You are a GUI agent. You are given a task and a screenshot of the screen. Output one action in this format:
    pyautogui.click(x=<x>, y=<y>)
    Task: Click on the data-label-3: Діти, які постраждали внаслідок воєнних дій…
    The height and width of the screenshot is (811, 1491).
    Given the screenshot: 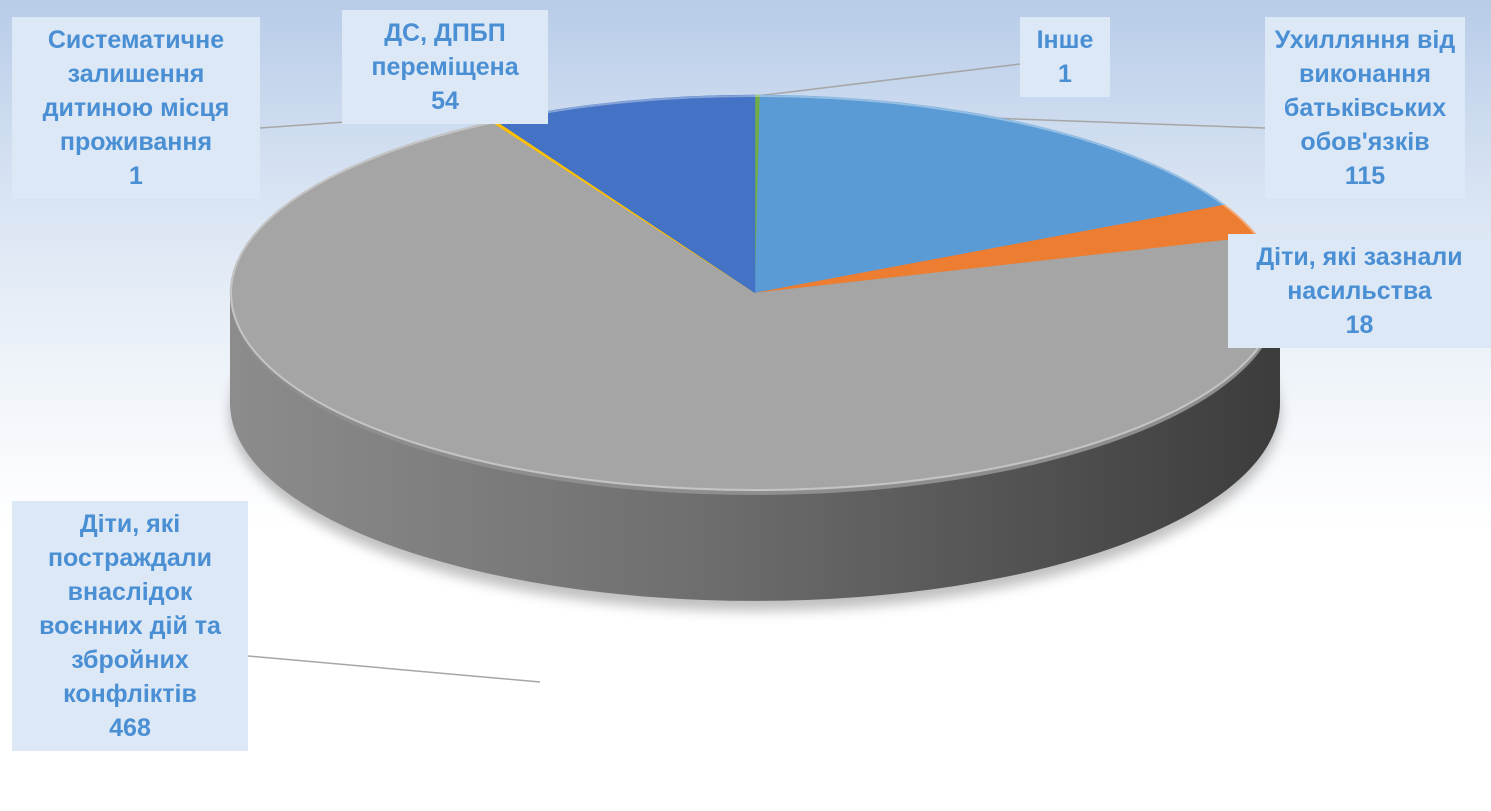 What is the action you would take?
    pyautogui.click(x=130, y=626)
    